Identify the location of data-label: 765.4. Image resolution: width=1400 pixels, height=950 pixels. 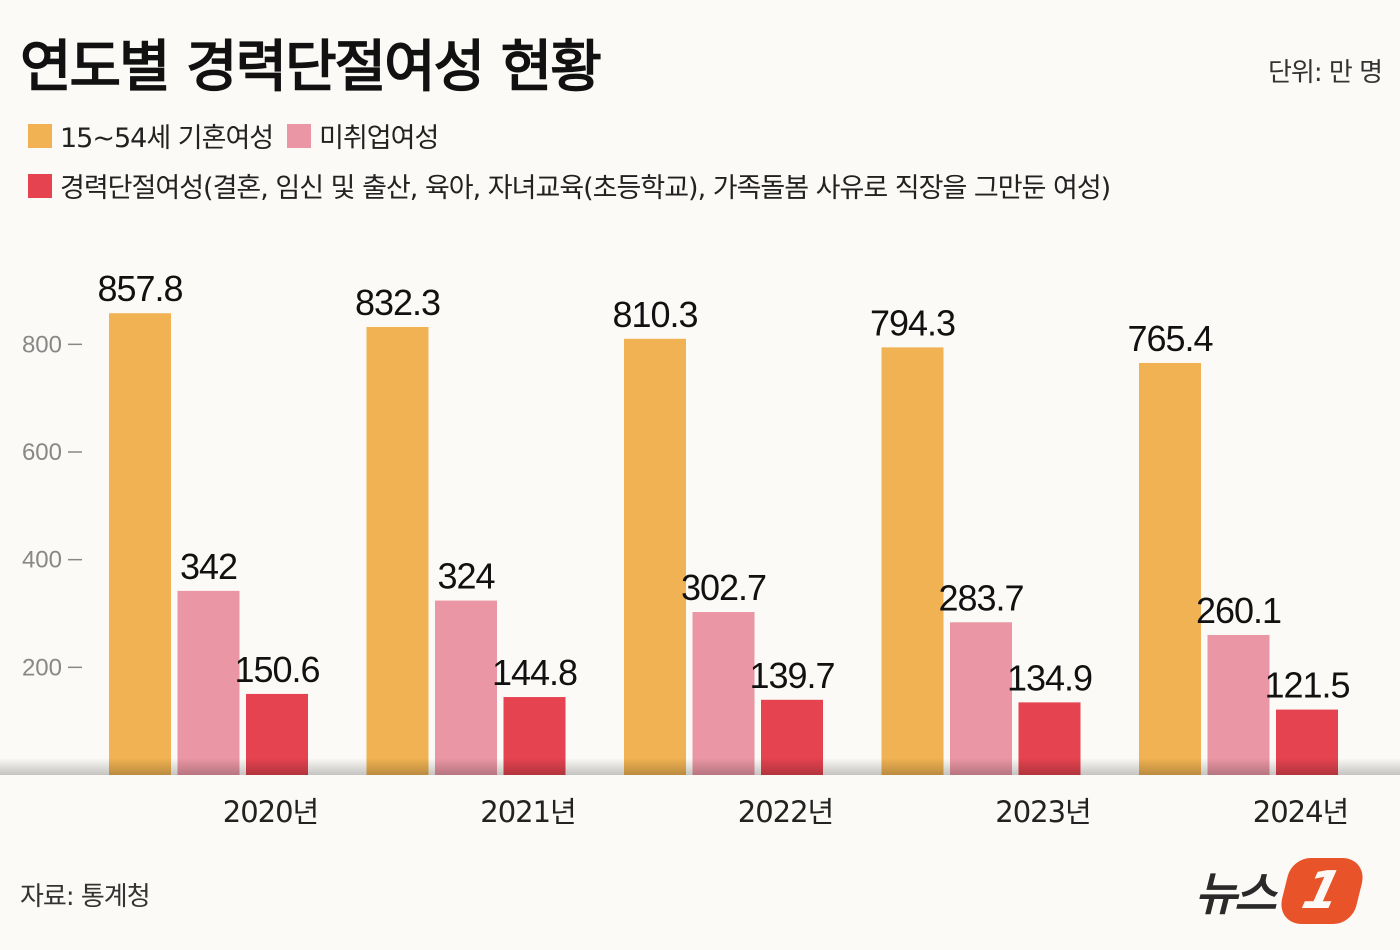
(1169, 338).